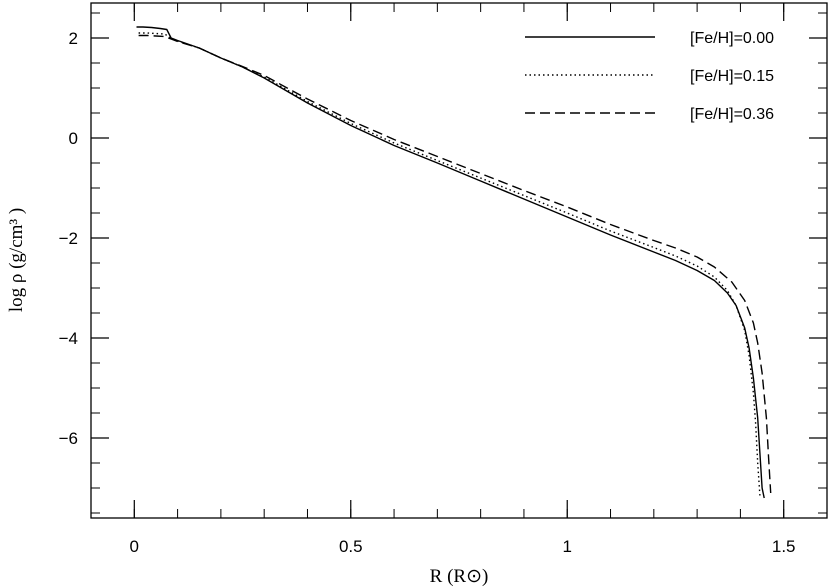  I want to click on y-tick-label: 2, so click(73, 38).